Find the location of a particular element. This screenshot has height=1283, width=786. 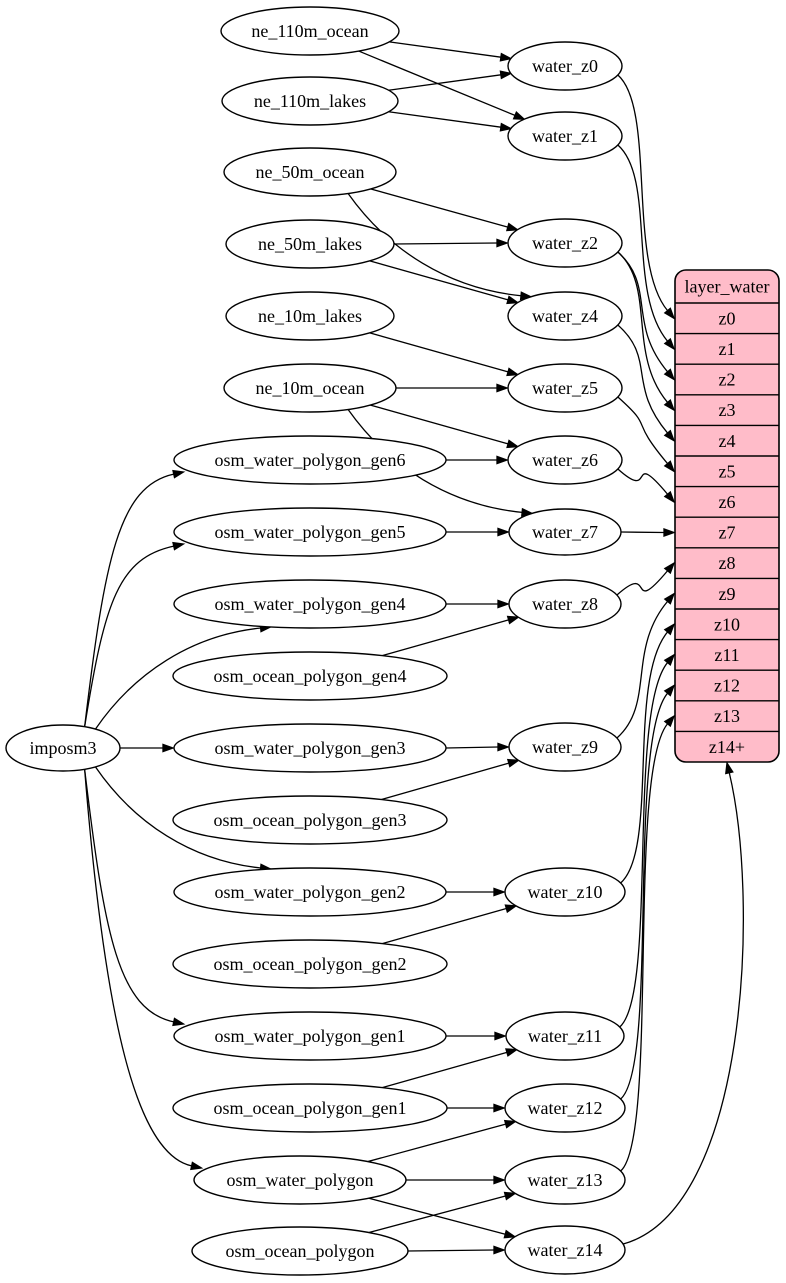

edge-osm_ocean_polygon-water_z14 is located at coordinates (456, 1250).